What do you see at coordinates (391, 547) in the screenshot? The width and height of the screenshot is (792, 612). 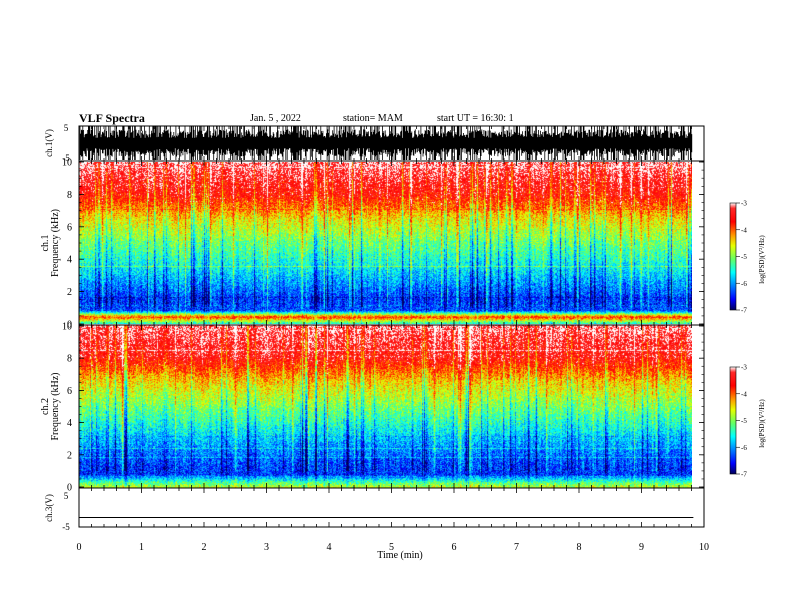 I see `x-tick-label: 5` at bounding box center [391, 547].